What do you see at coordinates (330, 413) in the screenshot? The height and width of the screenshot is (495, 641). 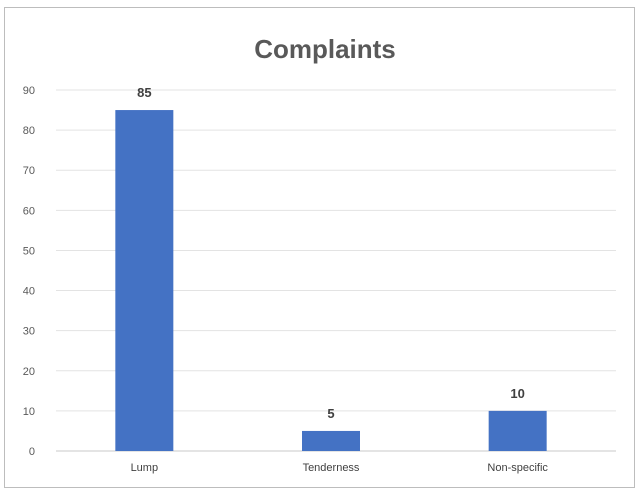 I see `data-label: 5` at bounding box center [330, 413].